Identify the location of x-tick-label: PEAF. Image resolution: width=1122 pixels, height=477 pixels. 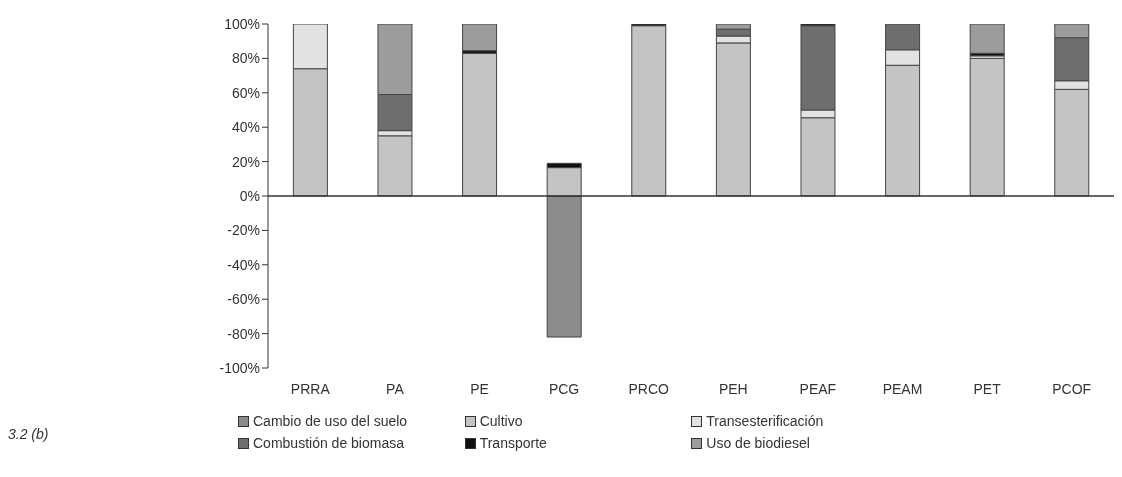
(818, 388).